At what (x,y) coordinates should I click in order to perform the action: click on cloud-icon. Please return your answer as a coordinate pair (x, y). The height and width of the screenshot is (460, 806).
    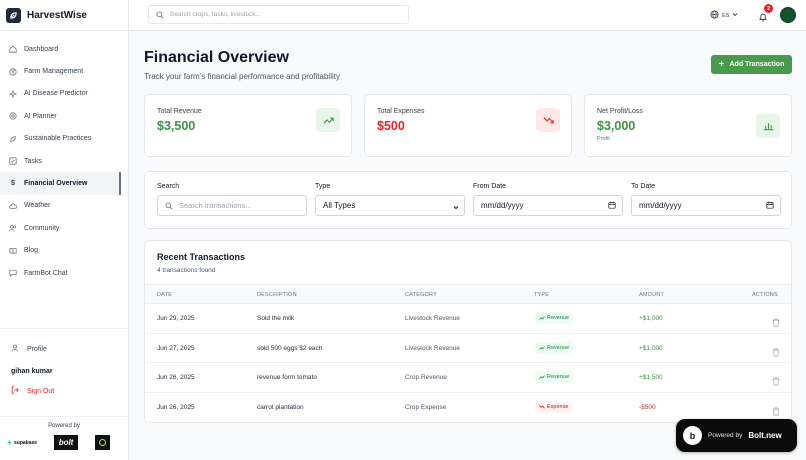
    Looking at the image, I should click on (13, 206).